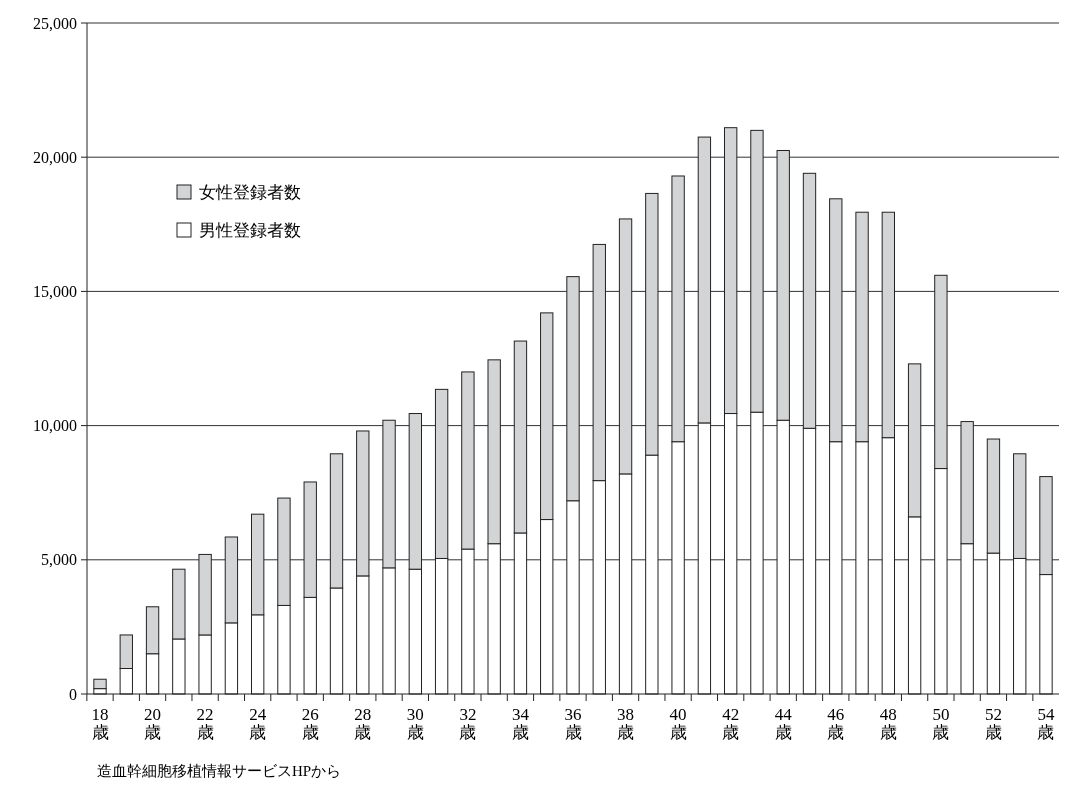  What do you see at coordinates (993, 723) in the screenshot?
I see `x-tick-label: 52歳` at bounding box center [993, 723].